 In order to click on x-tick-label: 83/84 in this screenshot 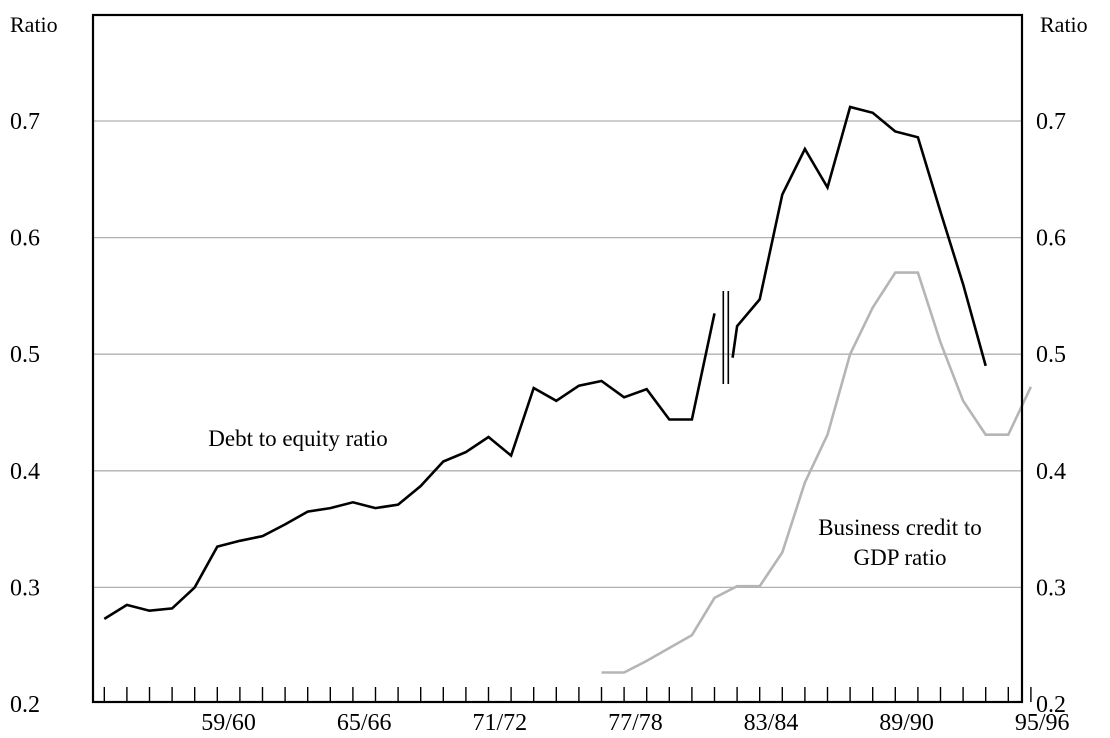, I will do `click(771, 723)`.